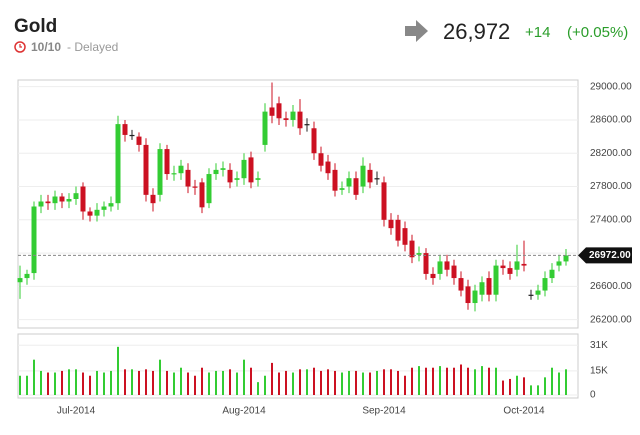 This screenshot has width=640, height=435. I want to click on x-tick-label: Oct-2014, so click(524, 411).